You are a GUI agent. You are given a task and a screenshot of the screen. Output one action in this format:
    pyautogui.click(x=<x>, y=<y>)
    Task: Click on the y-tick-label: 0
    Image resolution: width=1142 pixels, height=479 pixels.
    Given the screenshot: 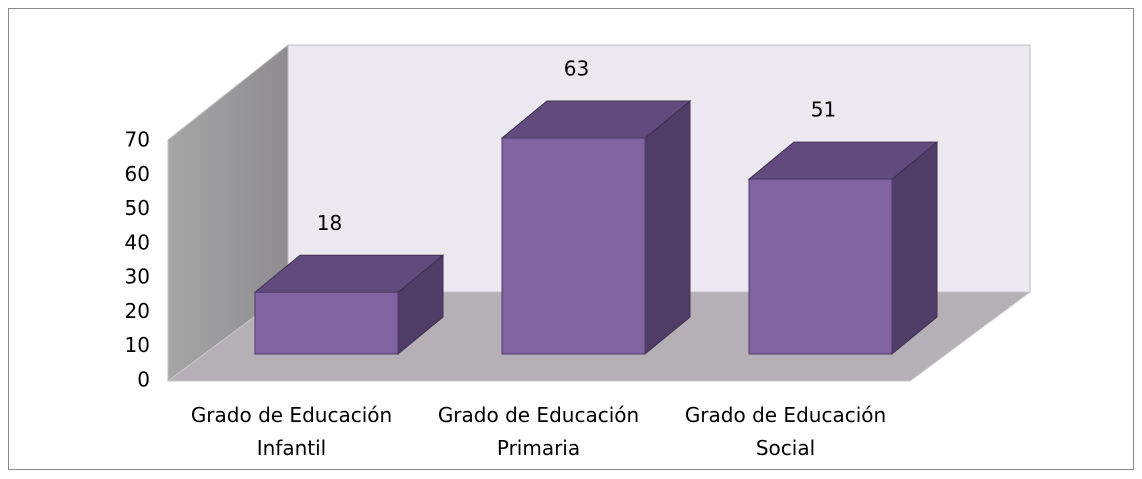 What is the action you would take?
    pyautogui.click(x=143, y=380)
    